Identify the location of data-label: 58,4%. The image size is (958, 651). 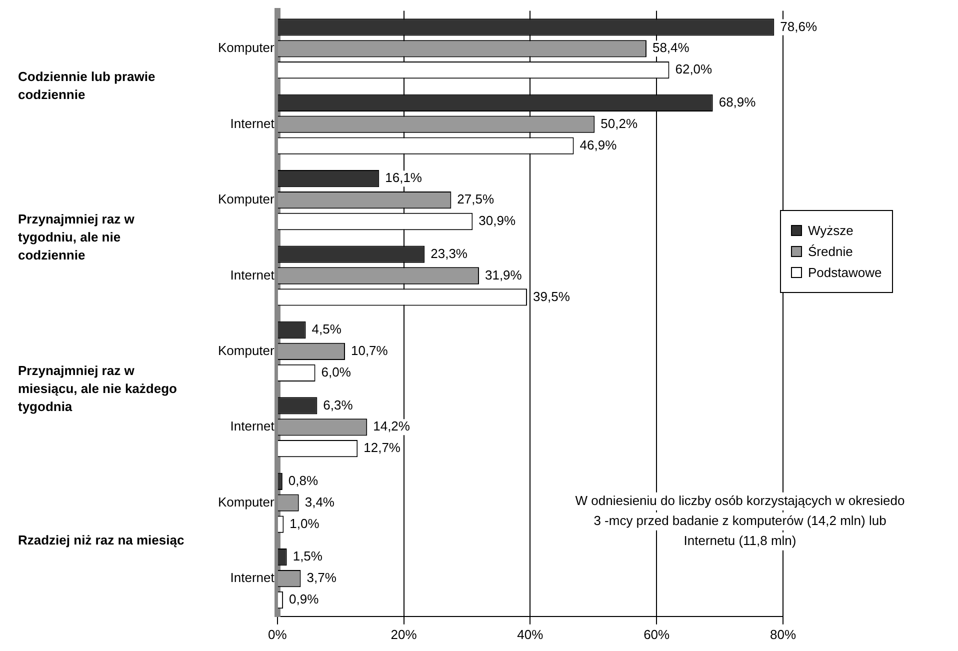
(671, 48).